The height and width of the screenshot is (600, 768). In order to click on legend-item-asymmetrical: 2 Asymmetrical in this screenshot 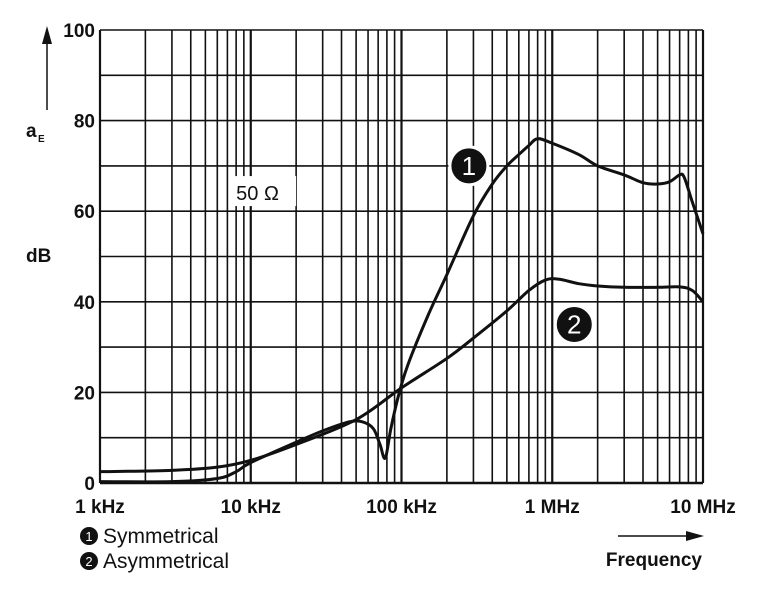, I will do `click(154, 561)`.